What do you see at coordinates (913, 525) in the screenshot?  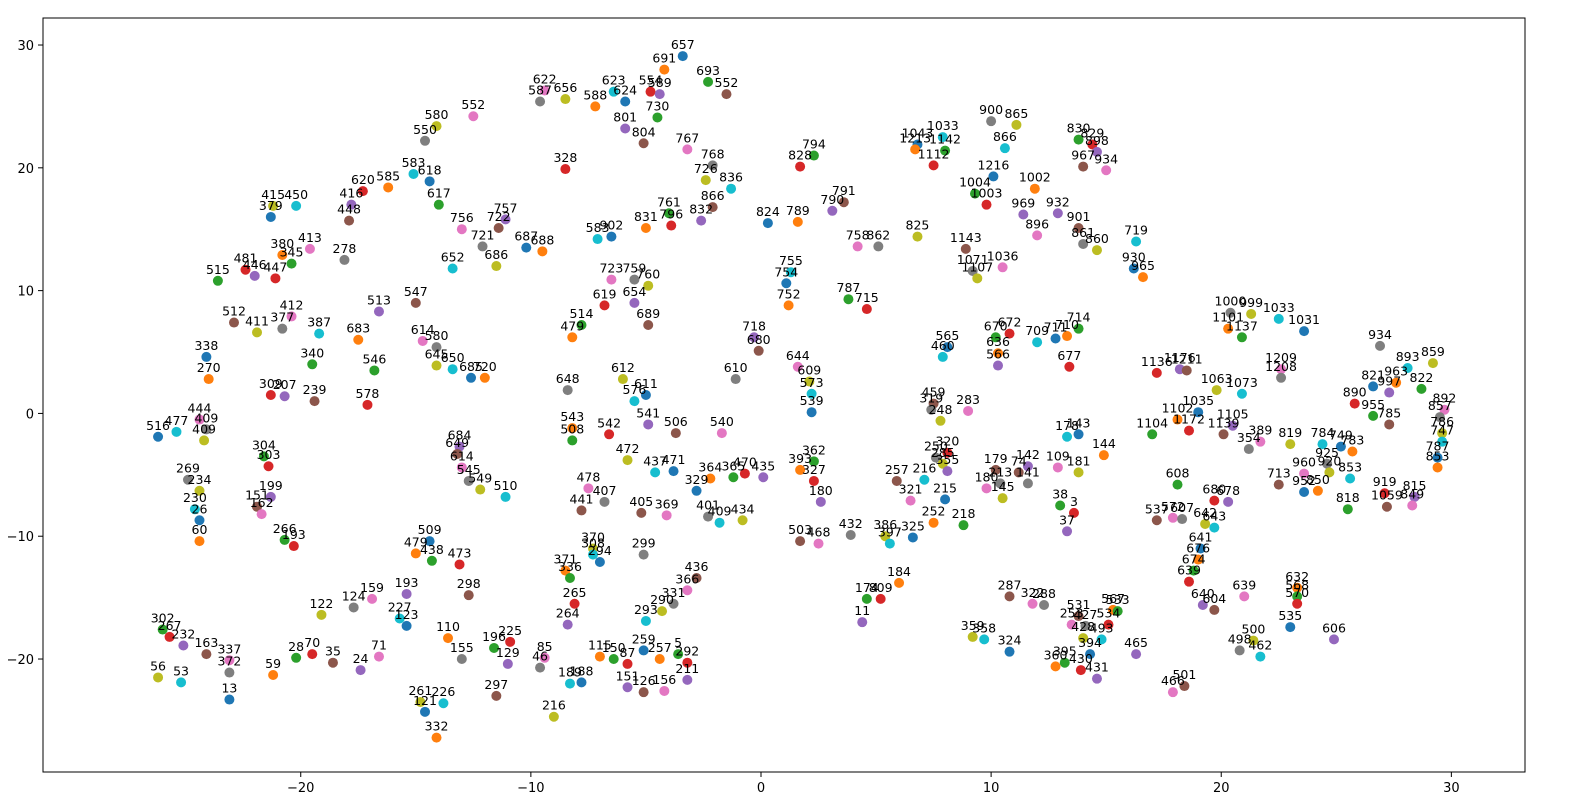 I see `point-label: 325` at bounding box center [913, 525].